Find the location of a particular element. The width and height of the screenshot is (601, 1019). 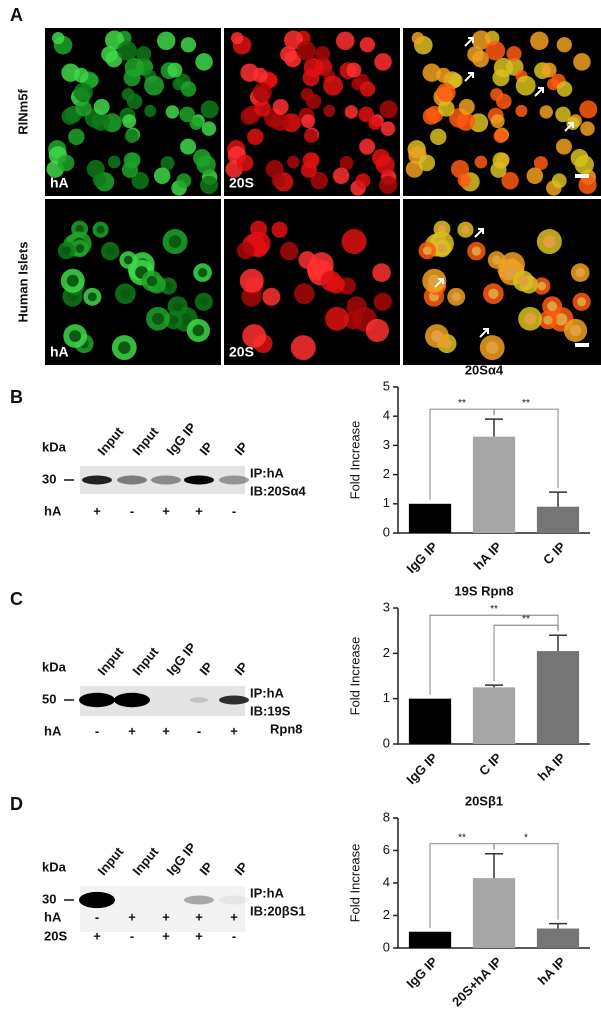

y-tick-label: 3 is located at coordinates (386, 606).